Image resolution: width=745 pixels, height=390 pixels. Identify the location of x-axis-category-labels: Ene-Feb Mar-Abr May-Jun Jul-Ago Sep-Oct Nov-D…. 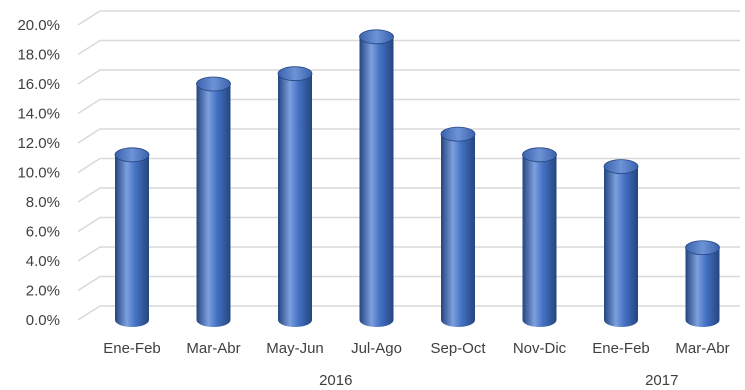
(416, 348).